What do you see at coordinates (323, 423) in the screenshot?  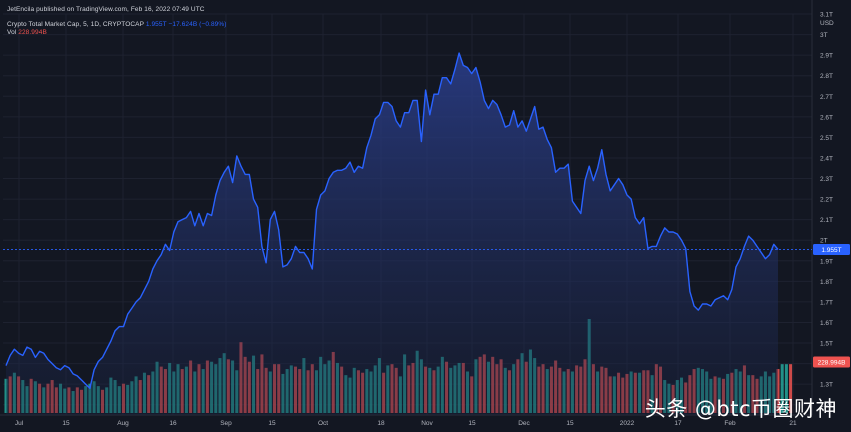 I see `time-tick-label: Oct` at bounding box center [323, 423].